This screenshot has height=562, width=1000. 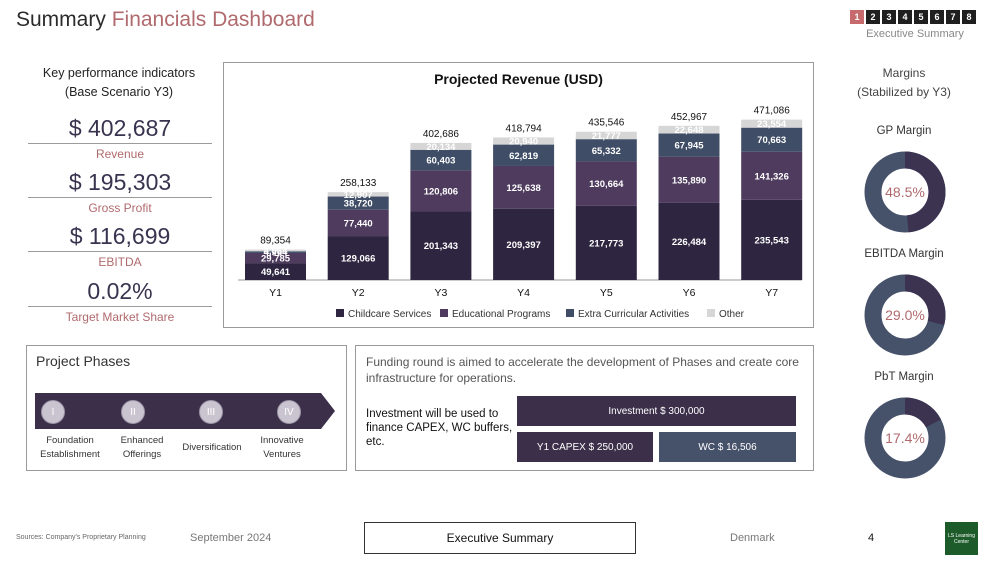 I want to click on phase-label-line: Ventures, so click(x=282, y=454).